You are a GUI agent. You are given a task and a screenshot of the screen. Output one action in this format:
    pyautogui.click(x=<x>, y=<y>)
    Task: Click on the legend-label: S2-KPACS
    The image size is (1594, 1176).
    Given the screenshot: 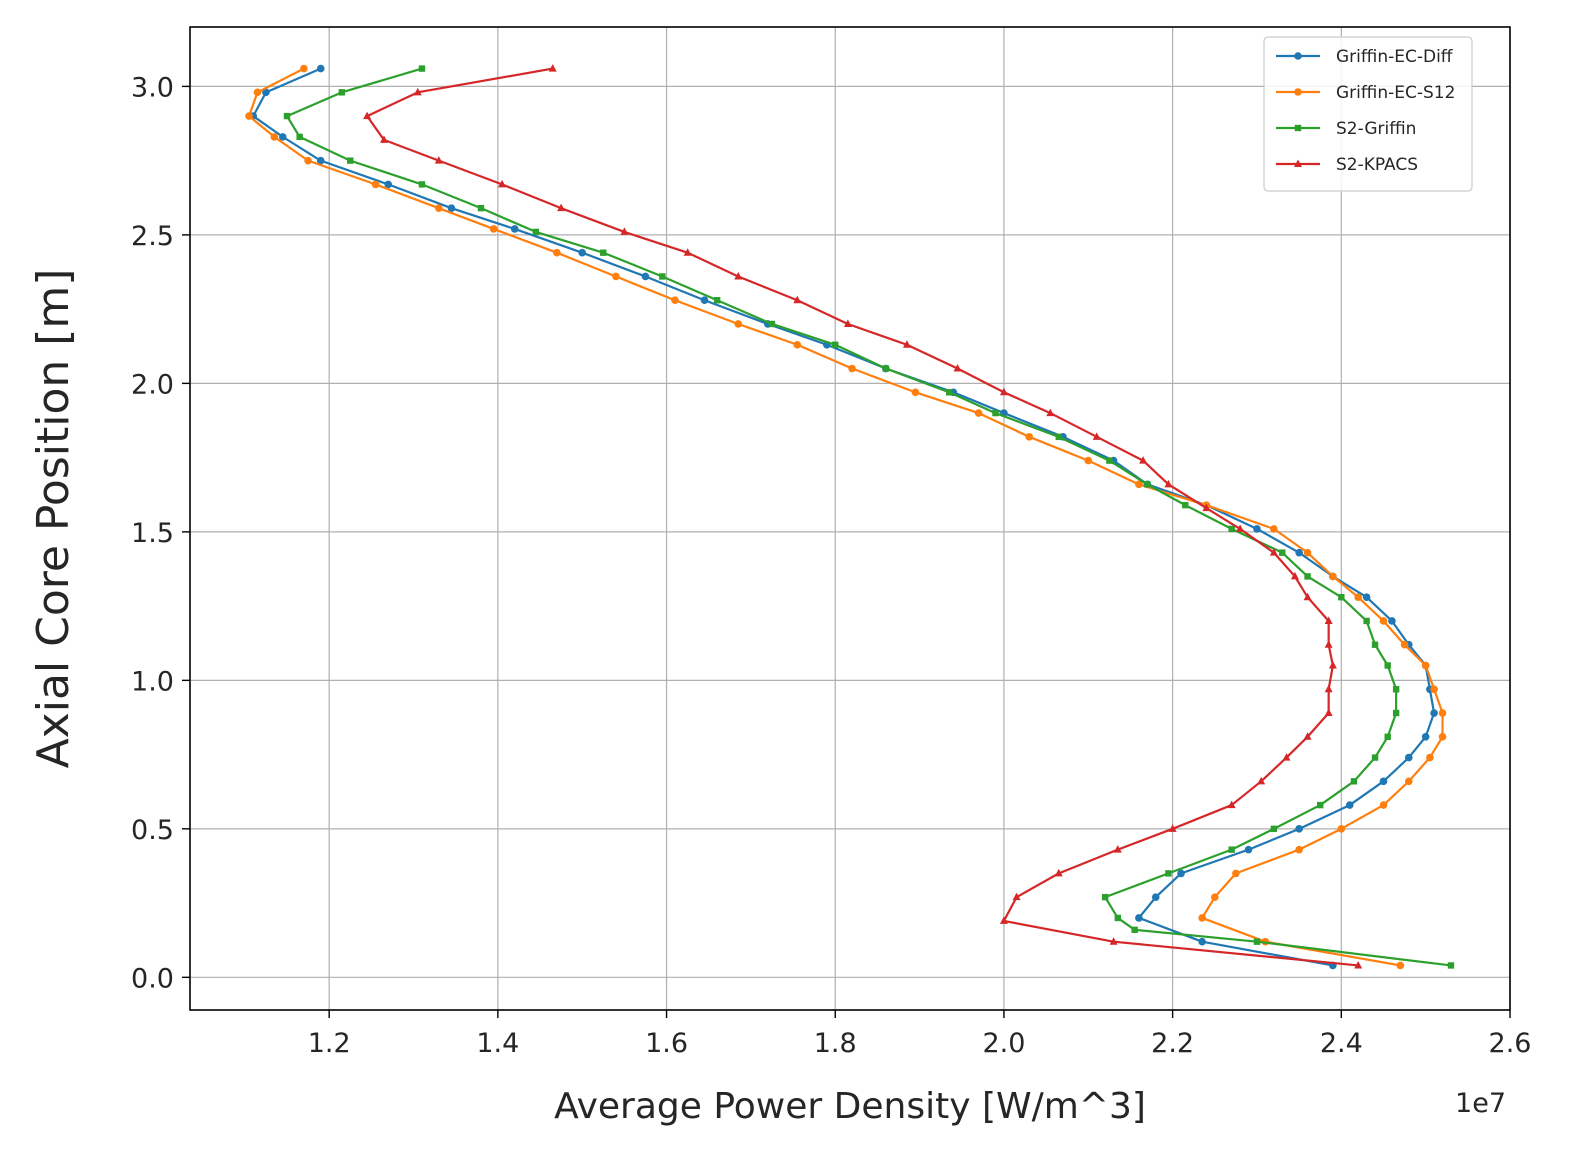 What is the action you would take?
    pyautogui.click(x=1377, y=165)
    